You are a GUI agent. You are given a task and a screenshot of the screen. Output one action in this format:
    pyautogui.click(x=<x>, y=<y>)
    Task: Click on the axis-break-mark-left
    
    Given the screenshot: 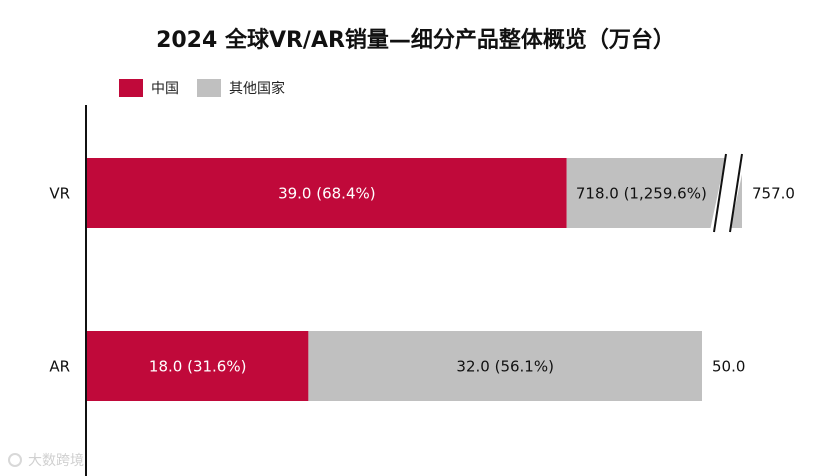 What is the action you would take?
    pyautogui.click(x=720, y=193)
    